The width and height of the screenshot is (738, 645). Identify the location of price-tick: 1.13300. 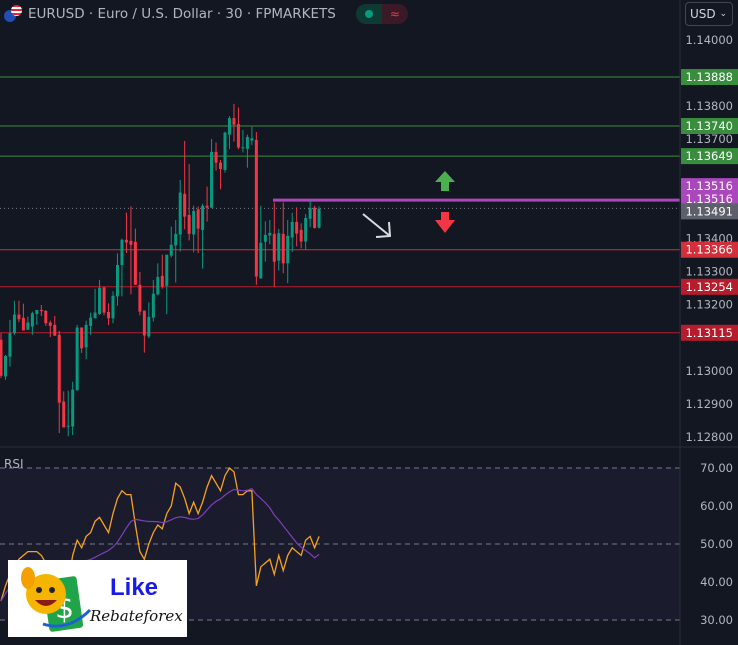
(709, 272).